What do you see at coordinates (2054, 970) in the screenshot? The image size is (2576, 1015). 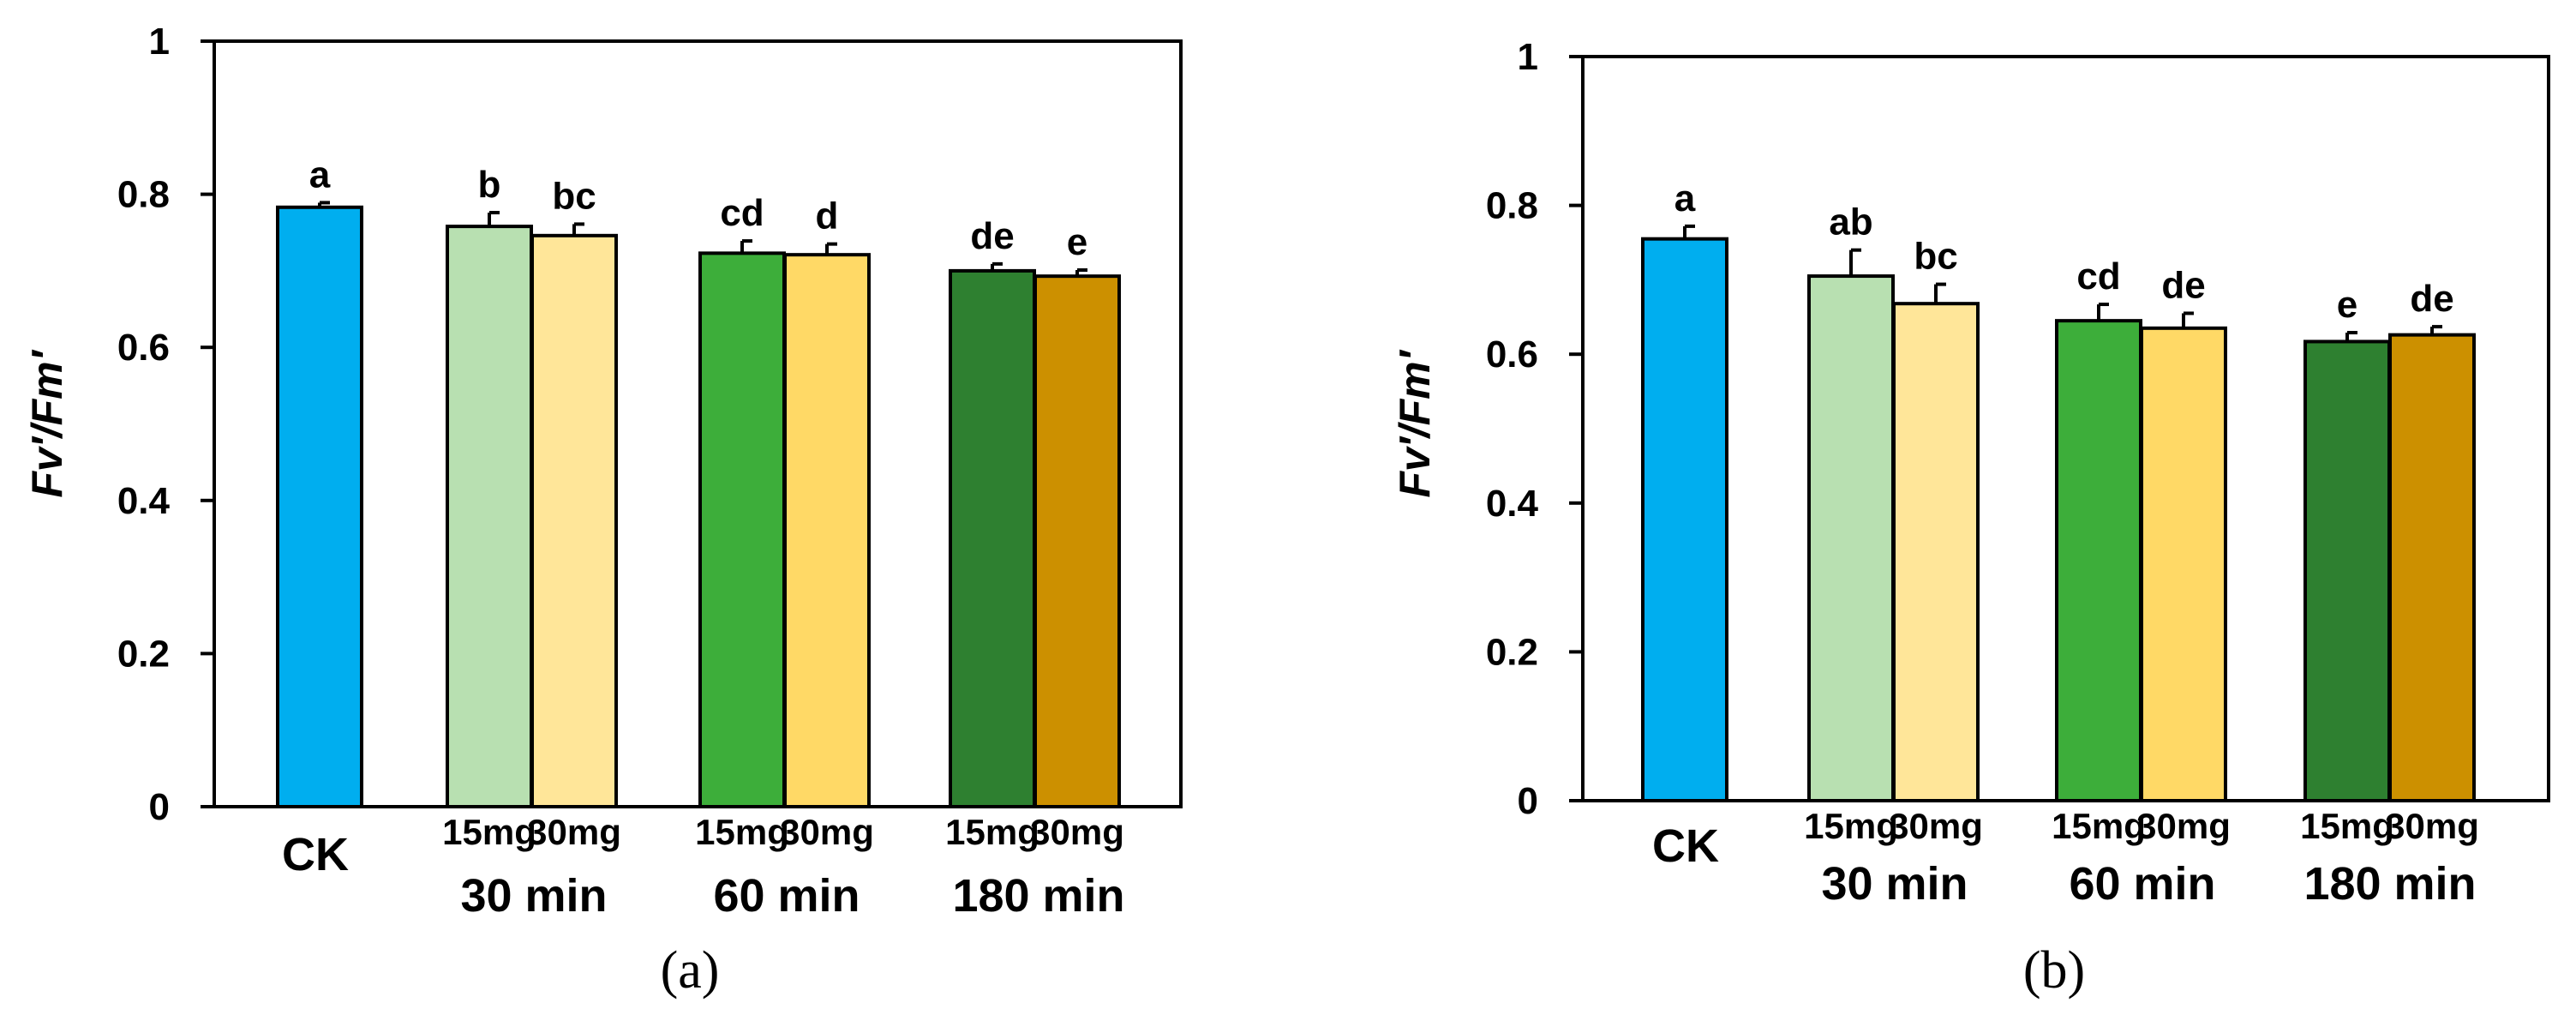 I see `panel-label: (b)` at bounding box center [2054, 970].